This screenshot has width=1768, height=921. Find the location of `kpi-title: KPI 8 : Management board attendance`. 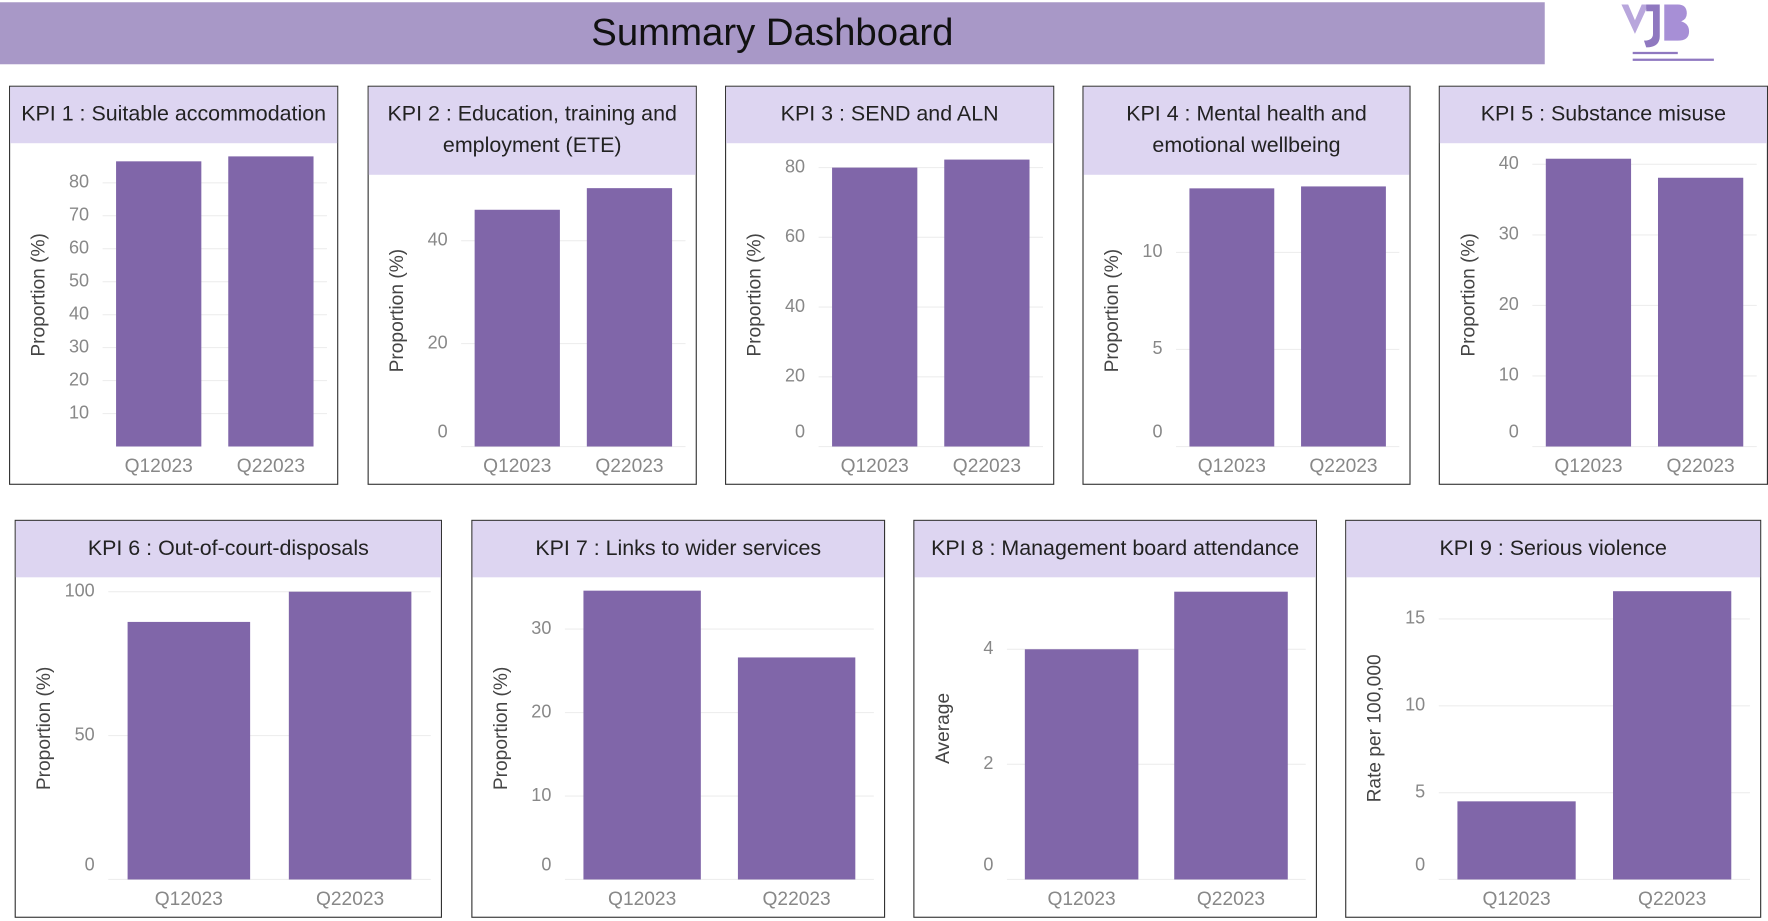

kpi-title: KPI 8 : Management board attendance is located at coordinates (1115, 549).